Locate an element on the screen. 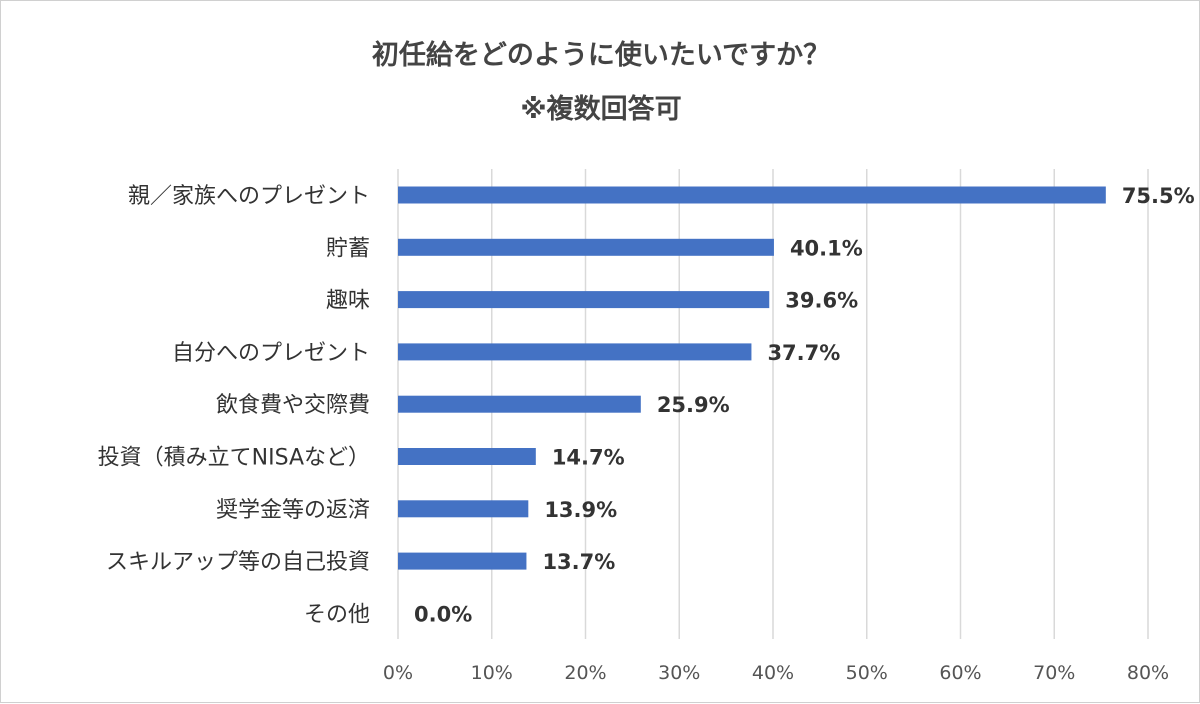 This screenshot has width=1200, height=704. x-tick-label: 20% is located at coordinates (585, 673).